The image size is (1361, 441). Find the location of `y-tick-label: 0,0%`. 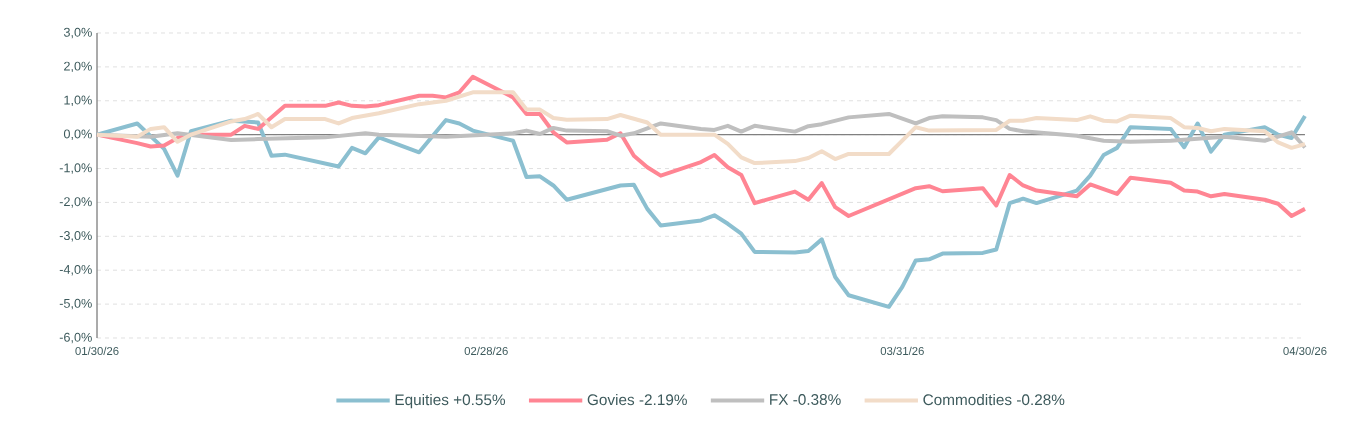

y-tick-label: 0,0% is located at coordinates (77, 134).